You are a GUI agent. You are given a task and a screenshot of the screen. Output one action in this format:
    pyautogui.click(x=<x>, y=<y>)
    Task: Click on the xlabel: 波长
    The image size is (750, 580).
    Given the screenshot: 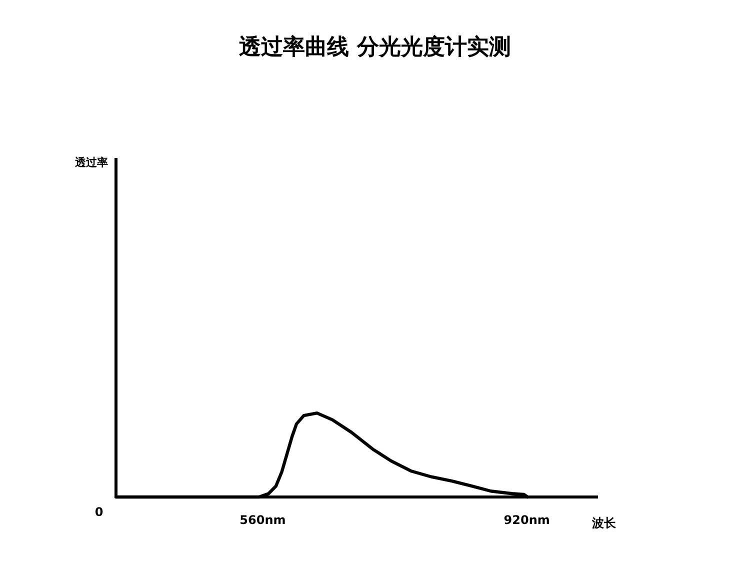 What is the action you would take?
    pyautogui.click(x=604, y=523)
    